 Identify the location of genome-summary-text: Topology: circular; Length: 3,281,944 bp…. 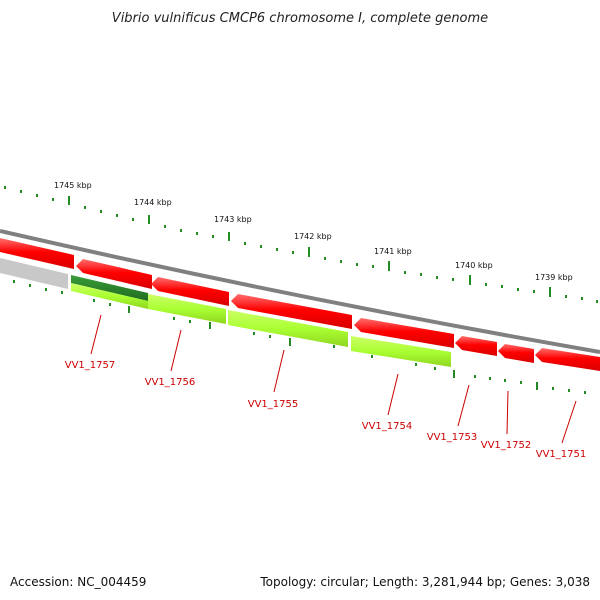
(424, 582).